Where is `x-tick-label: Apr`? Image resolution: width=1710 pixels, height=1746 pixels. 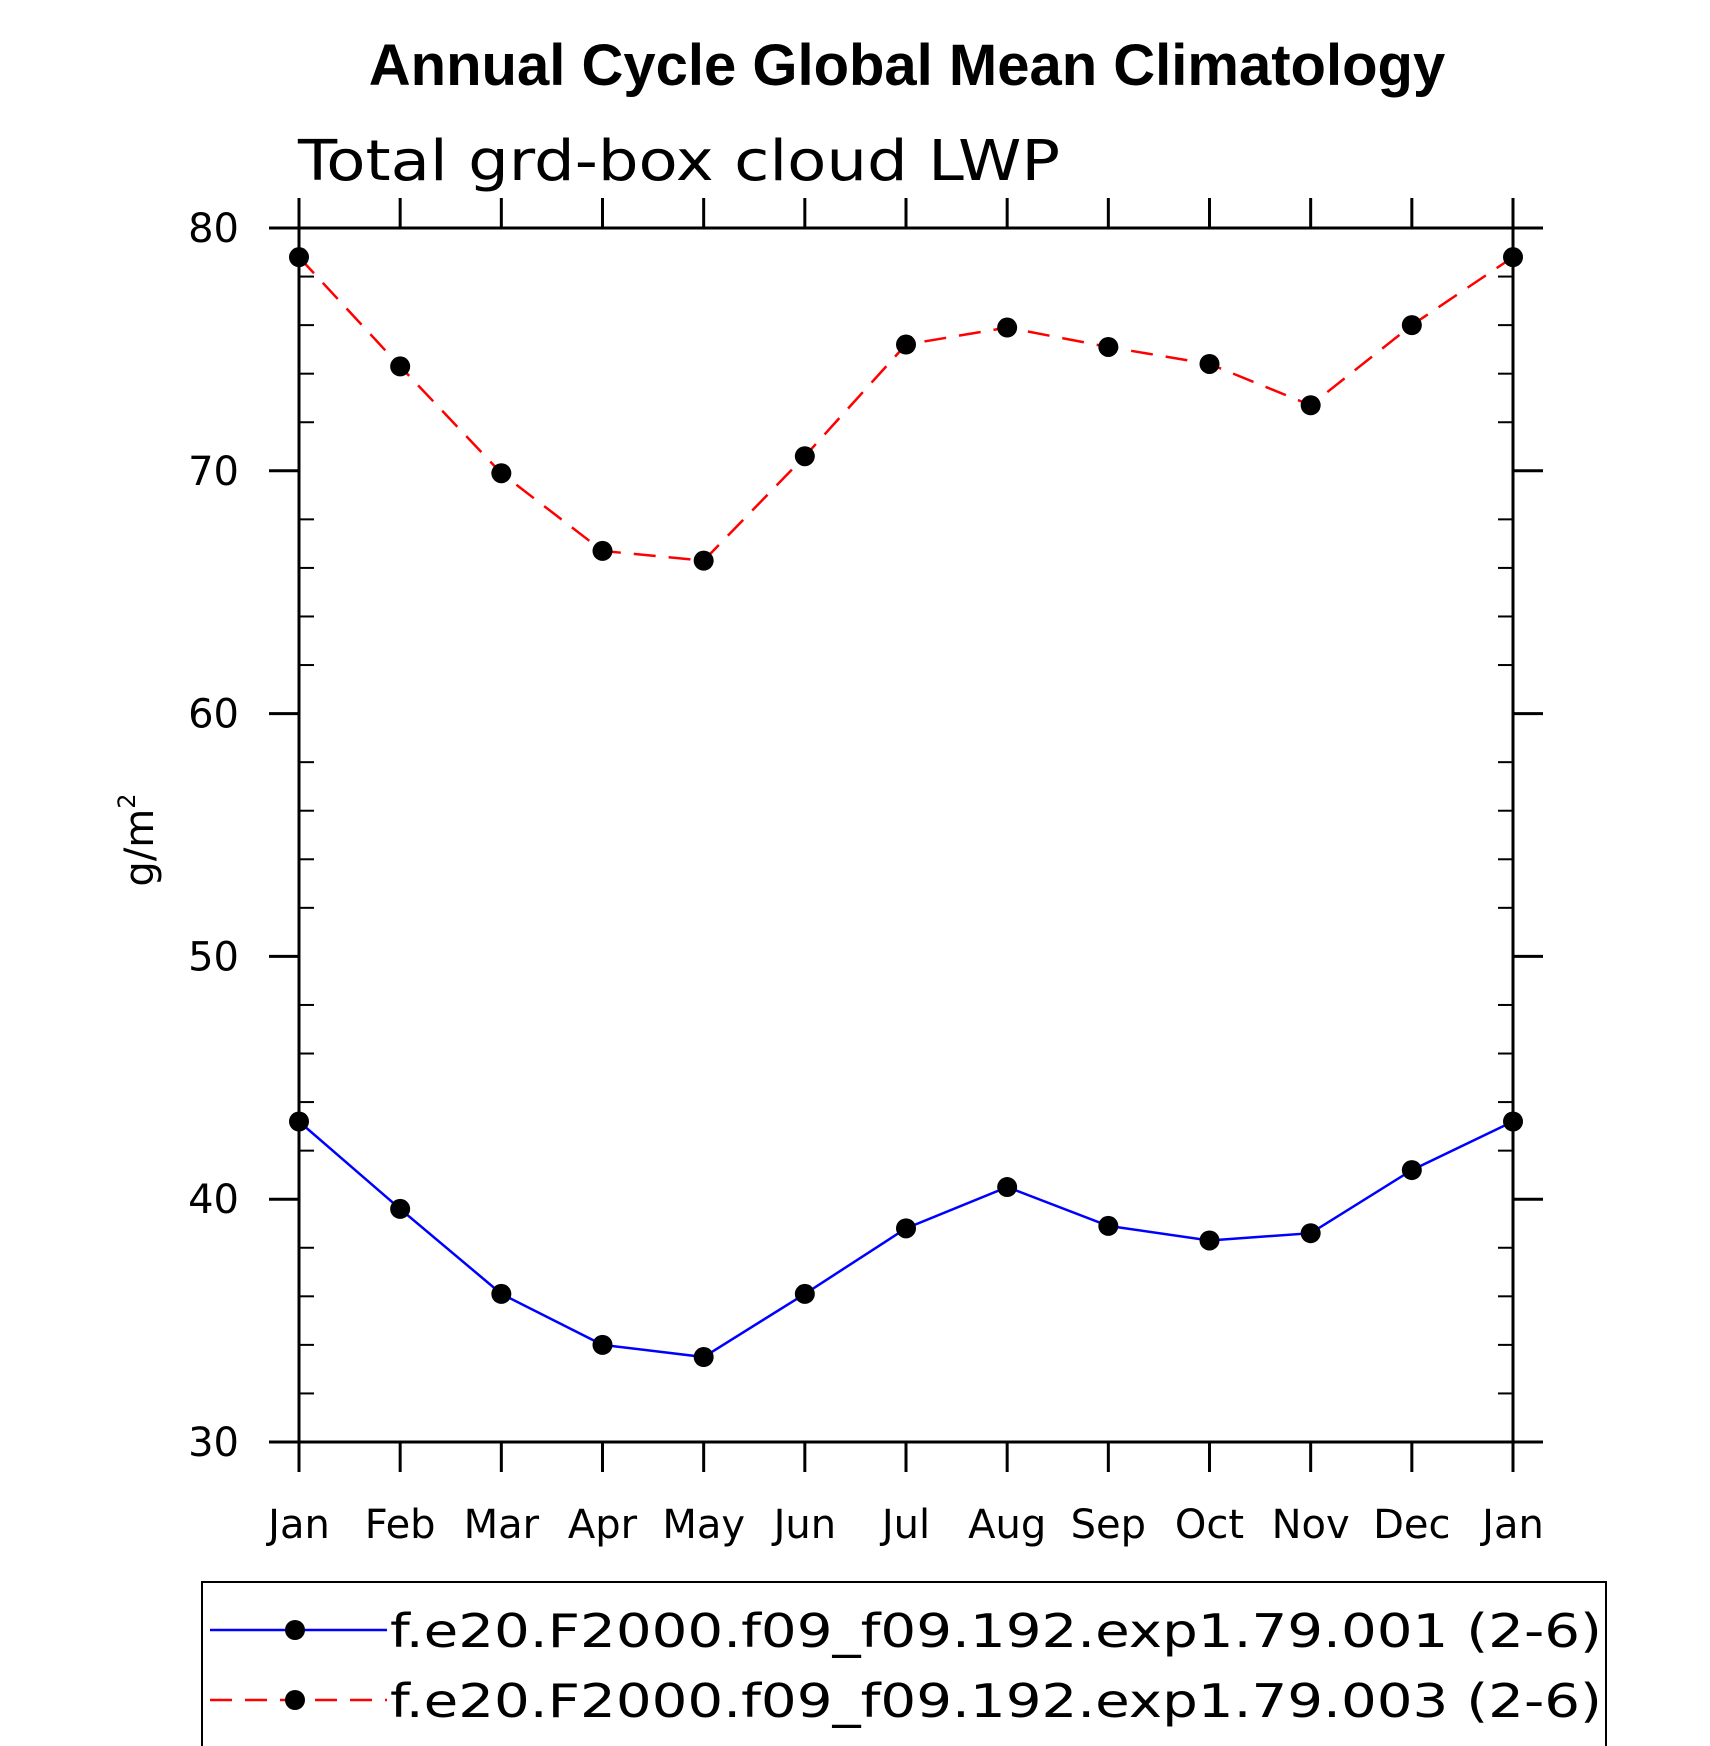
x-tick-label: Apr is located at coordinates (603, 1525).